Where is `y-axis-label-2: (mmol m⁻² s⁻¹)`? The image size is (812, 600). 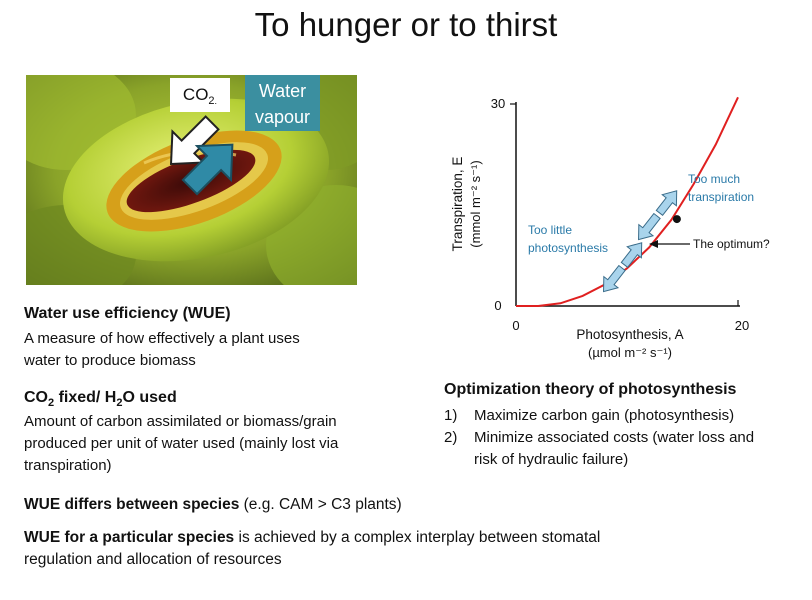
y-axis-label-2: (mmol m⁻² s⁻¹) is located at coordinates (475, 203).